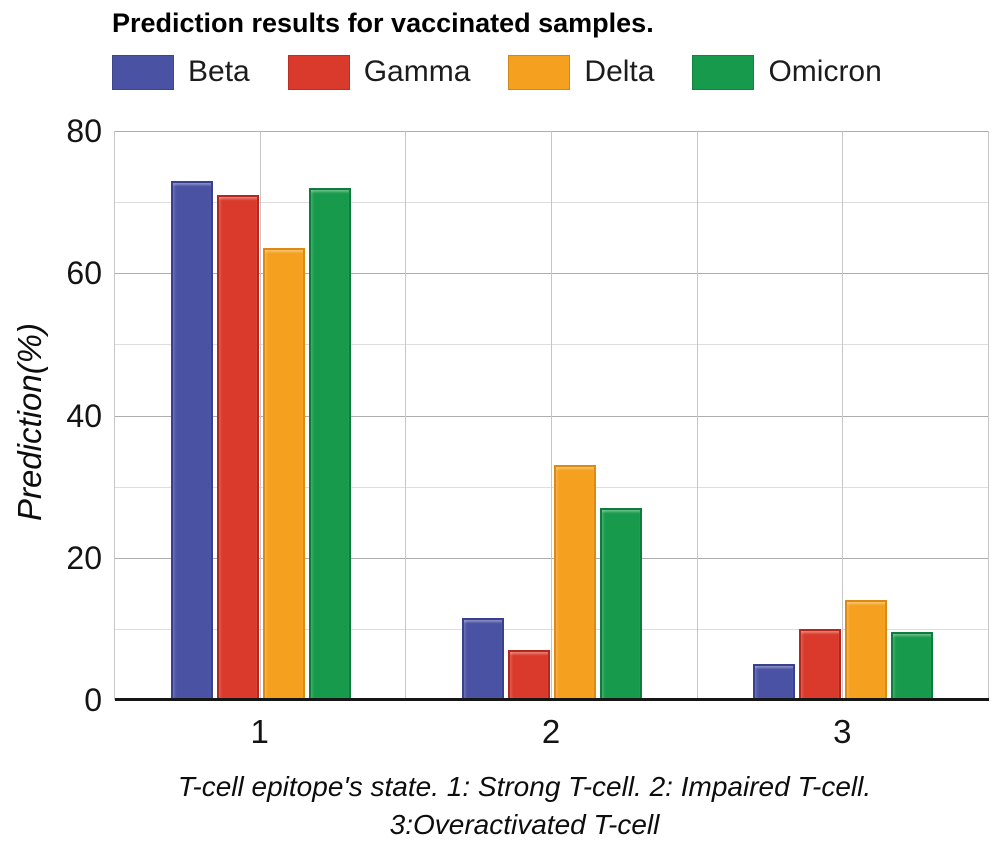  Describe the element at coordinates (524, 824) in the screenshot. I see `caption-line-2: 3:Overactivated T-cell` at that location.